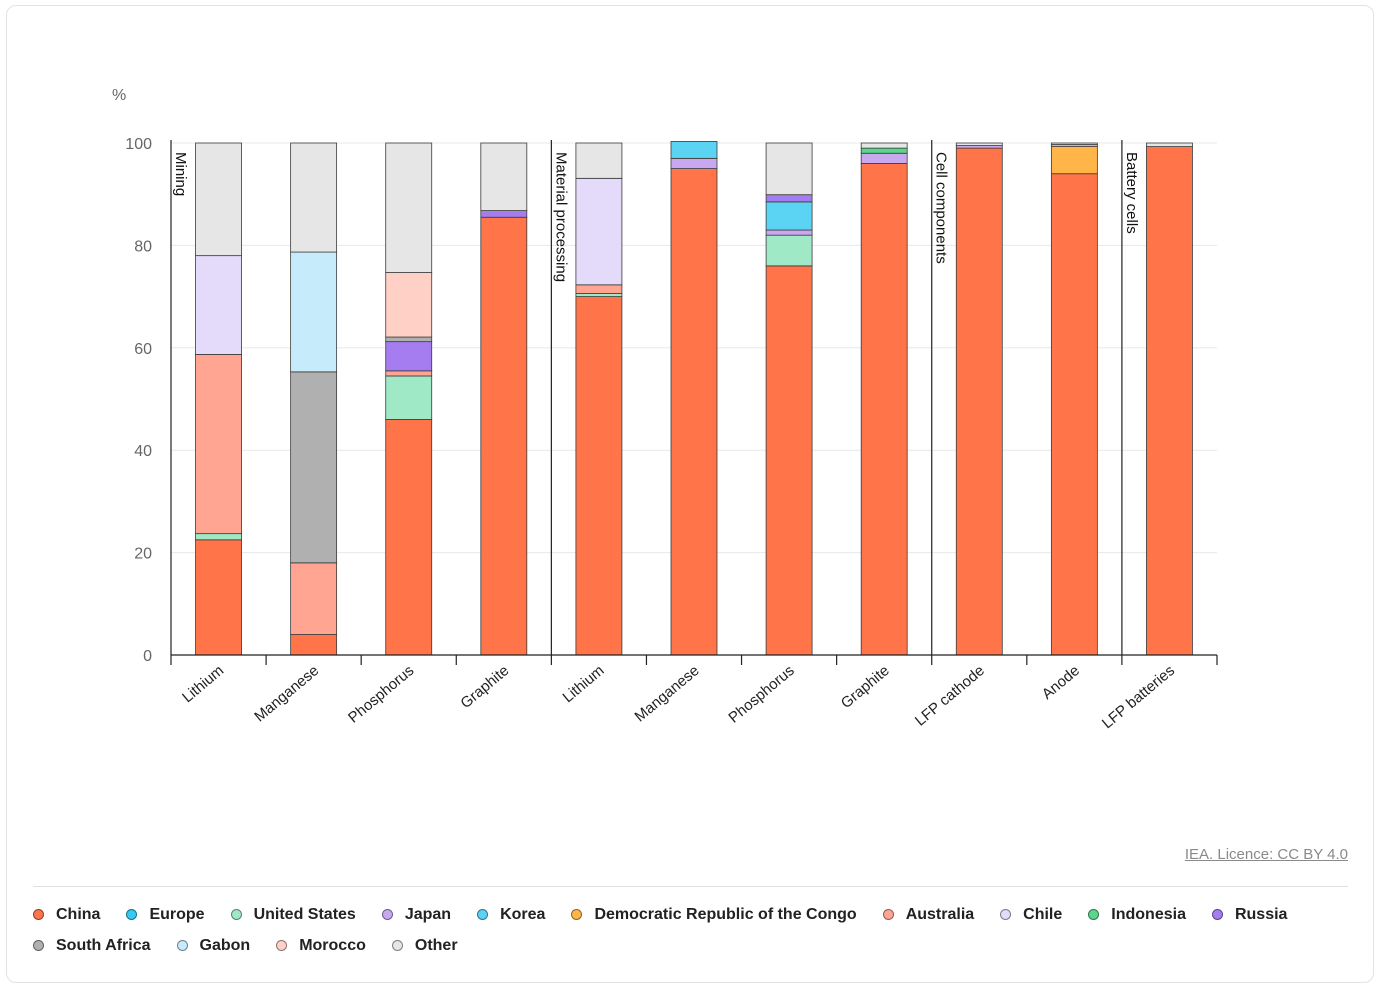 The image size is (1384, 990). Describe the element at coordinates (1148, 914) in the screenshot. I see `legend-label: Indonesia` at that location.